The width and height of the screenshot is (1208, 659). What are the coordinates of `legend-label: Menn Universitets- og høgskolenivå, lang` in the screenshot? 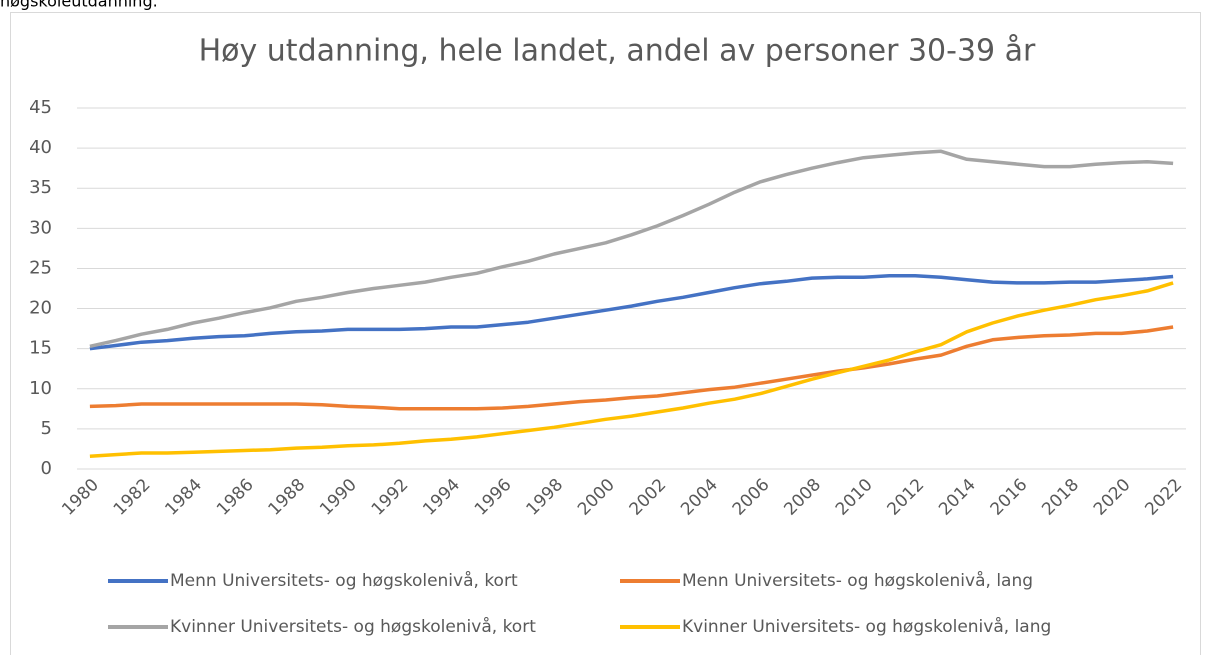 It's located at (857, 580).